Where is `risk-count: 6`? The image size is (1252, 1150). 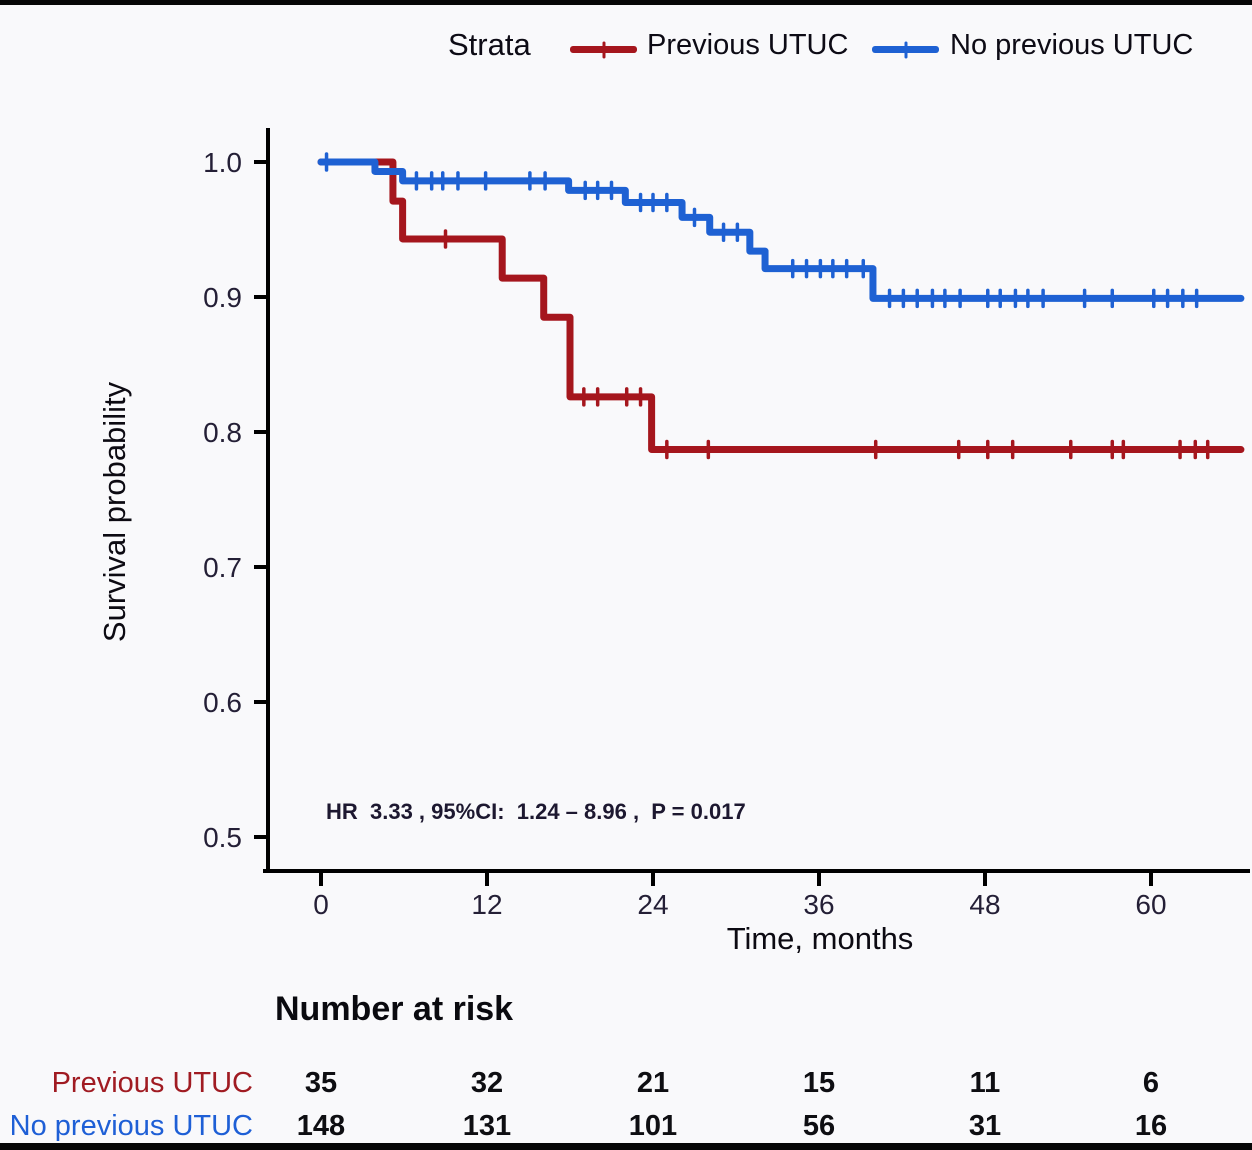 risk-count: 6 is located at coordinates (1151, 1083).